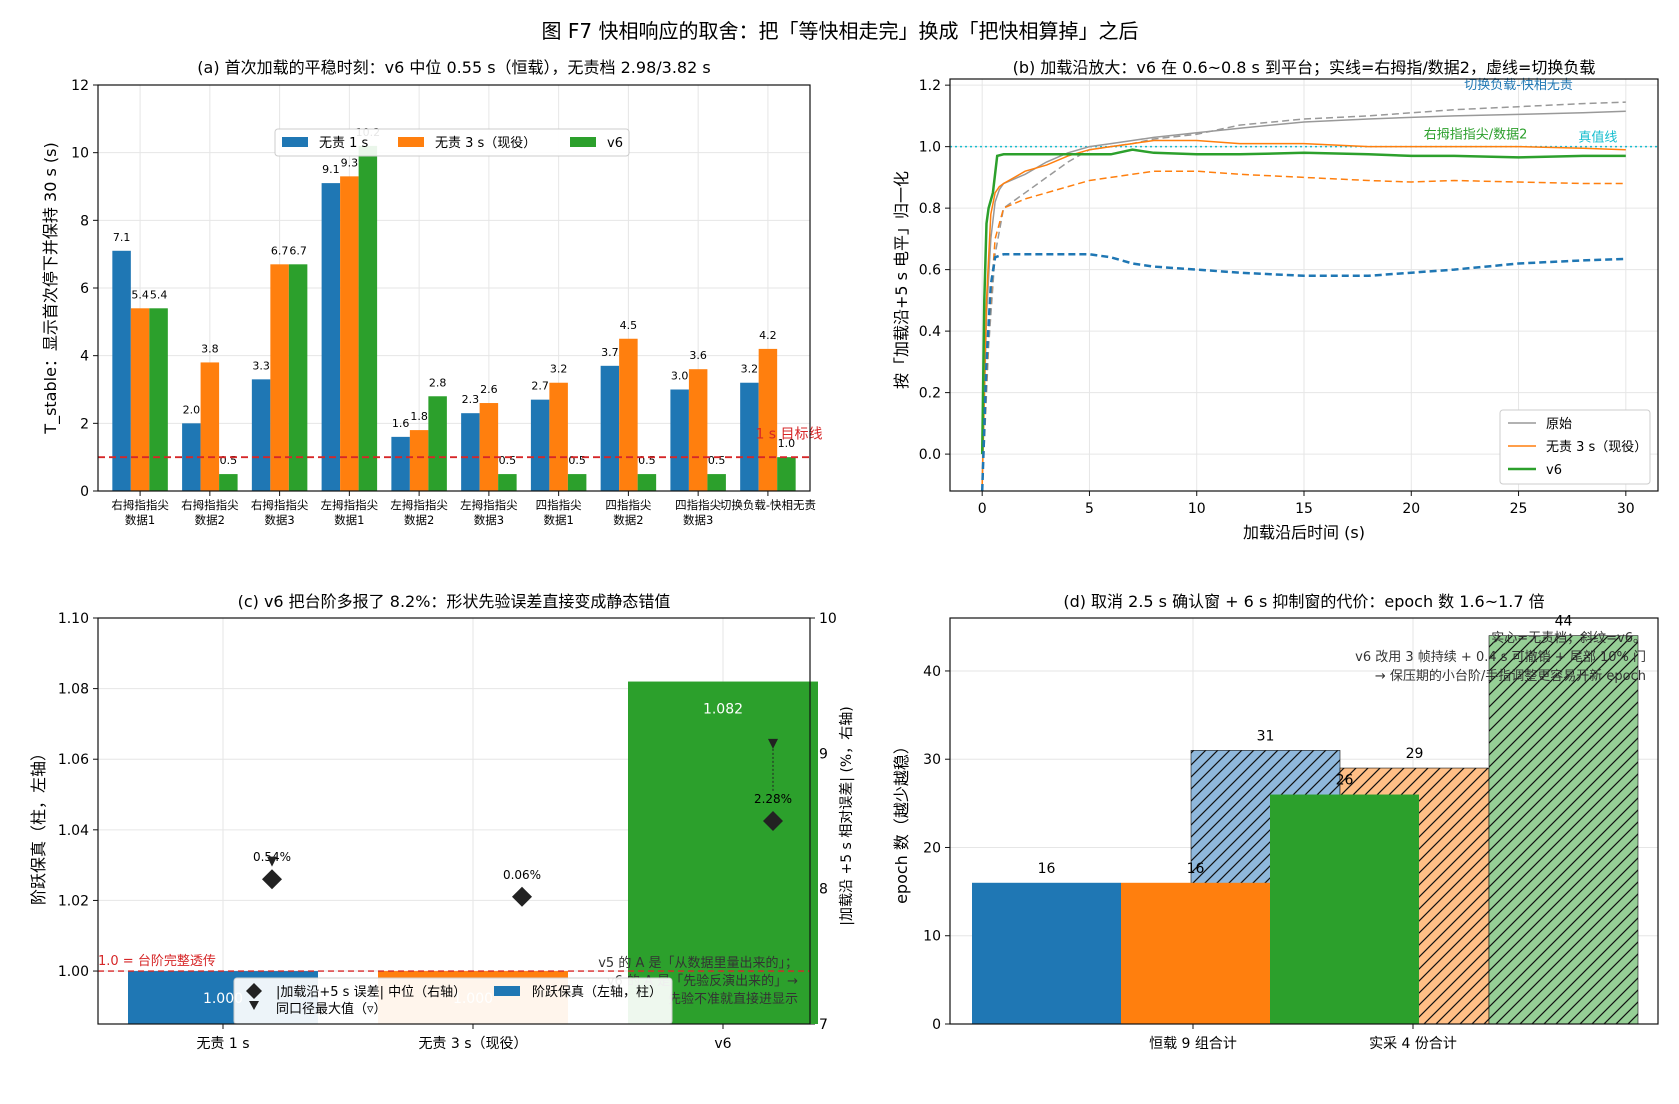  I want to click on legend-label: 阶跃保真（左轴，柱）, so click(597, 992).